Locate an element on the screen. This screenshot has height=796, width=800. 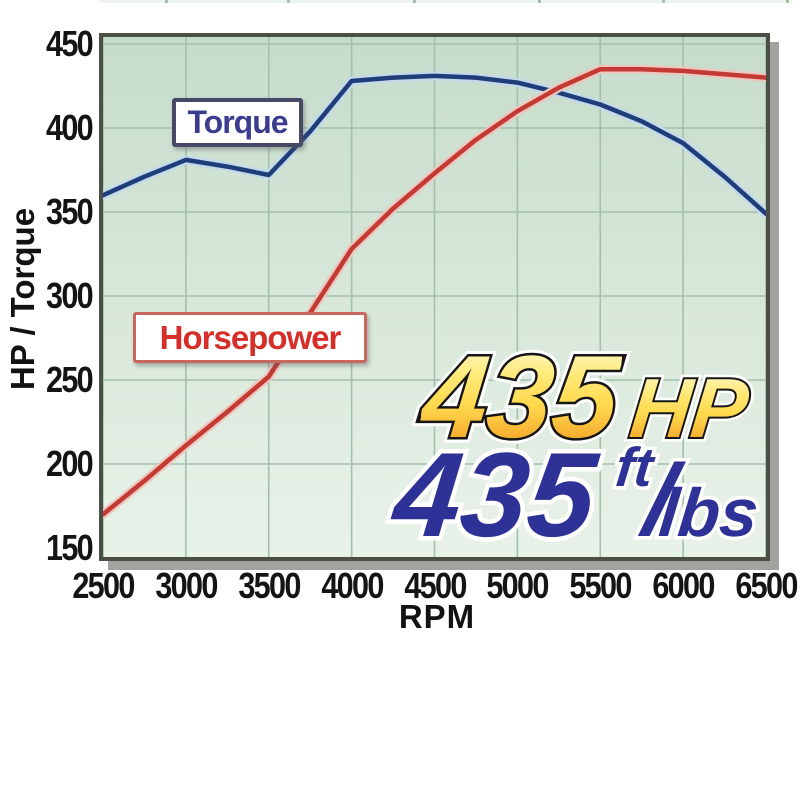
y-tick-label: 250 is located at coordinates (70, 379).